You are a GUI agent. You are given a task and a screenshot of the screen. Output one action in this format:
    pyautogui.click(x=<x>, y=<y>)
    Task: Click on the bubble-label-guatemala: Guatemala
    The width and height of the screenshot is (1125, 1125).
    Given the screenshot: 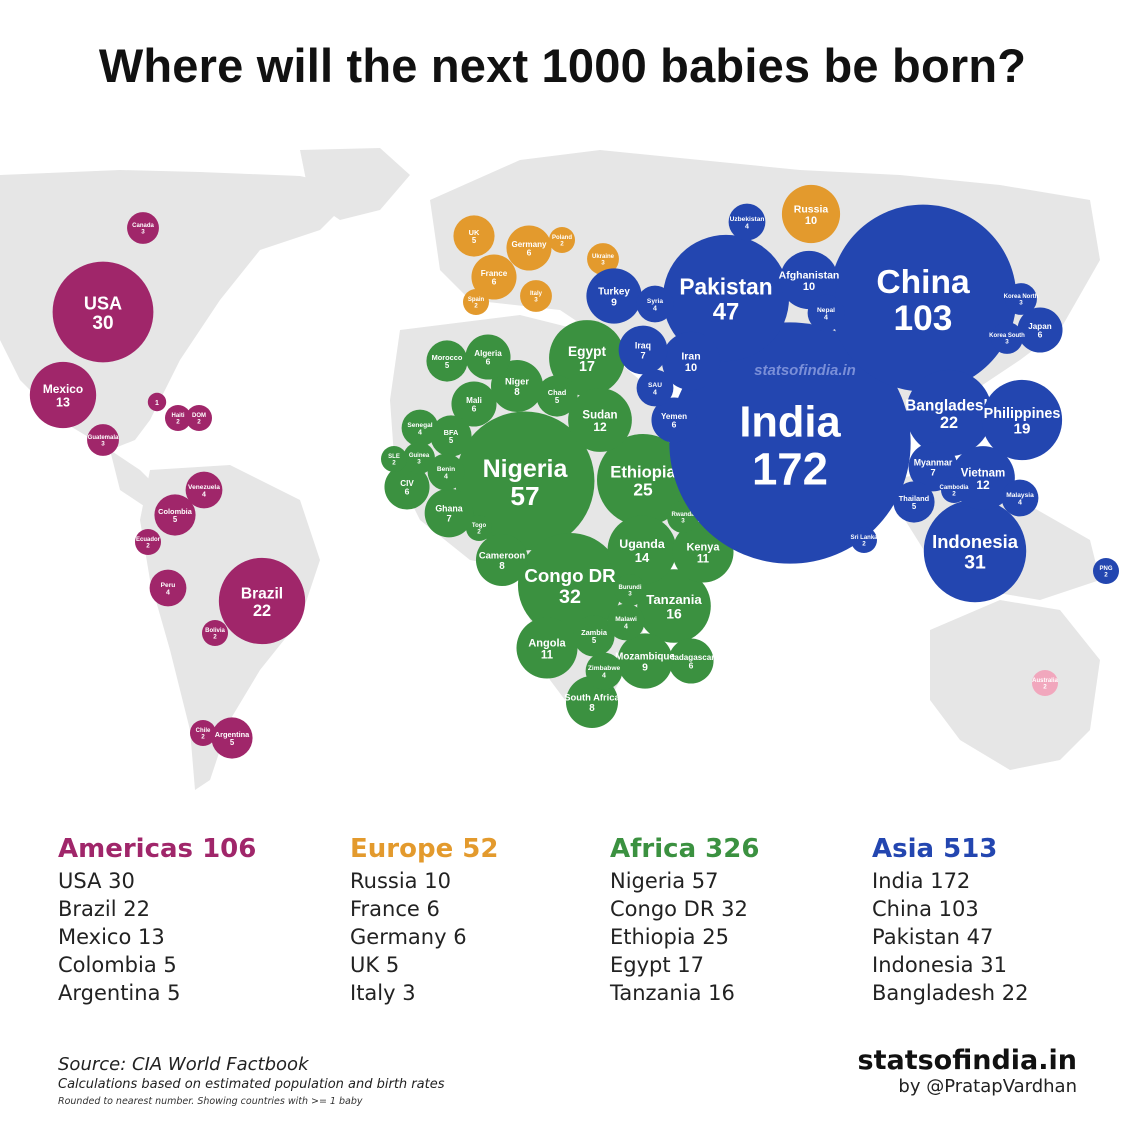 What is the action you would take?
    pyautogui.click(x=103, y=438)
    